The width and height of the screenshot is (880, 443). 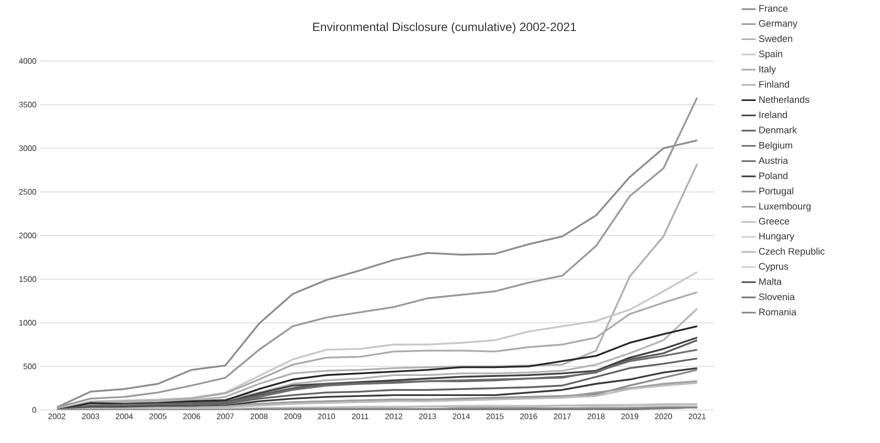 I want to click on legend-label: Malta, so click(x=770, y=281).